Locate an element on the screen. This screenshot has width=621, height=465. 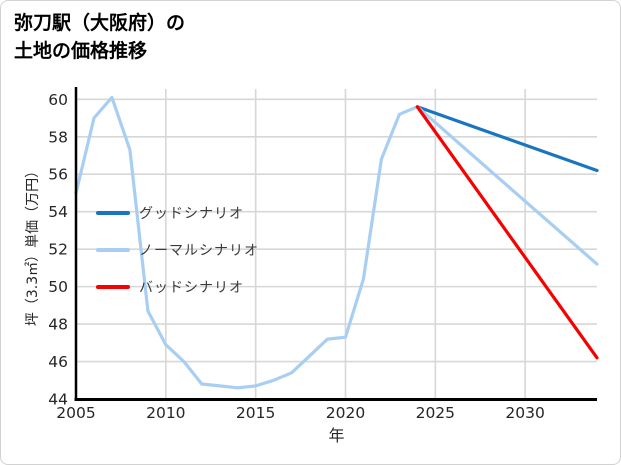
x-tick-label: 2015 is located at coordinates (255, 413).